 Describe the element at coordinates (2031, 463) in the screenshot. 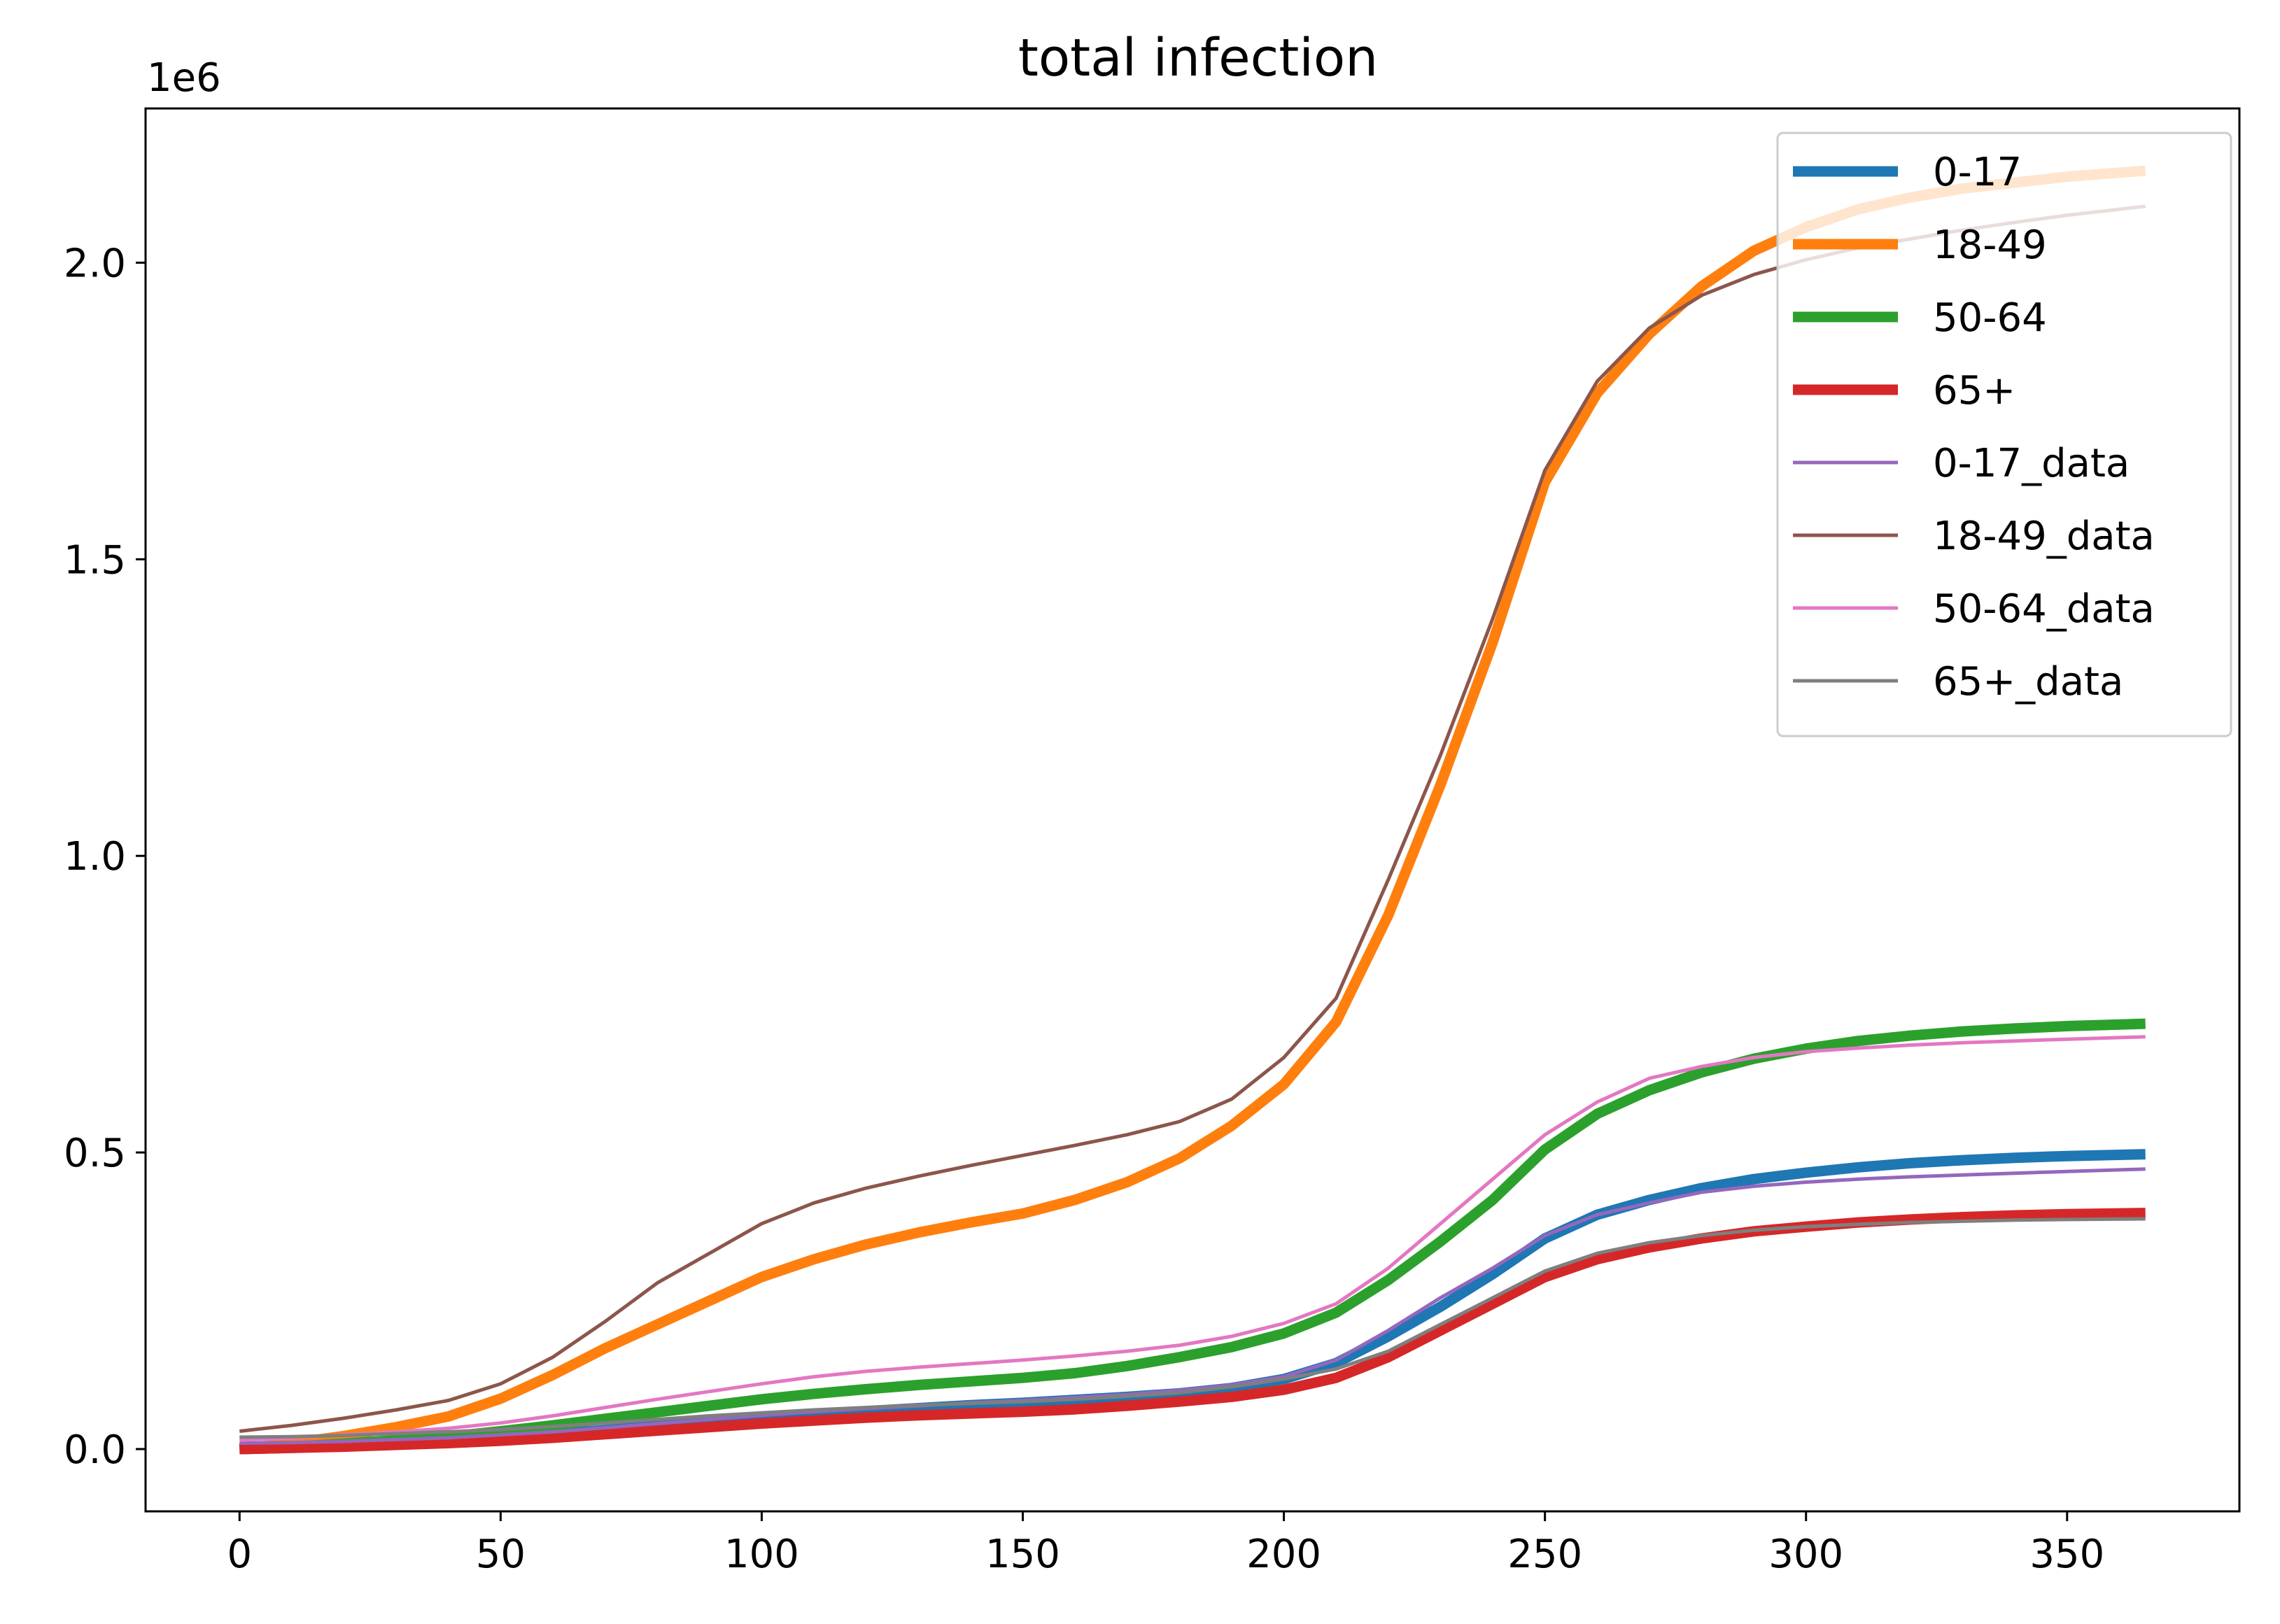

I see `legend-label: 0-17_data` at that location.